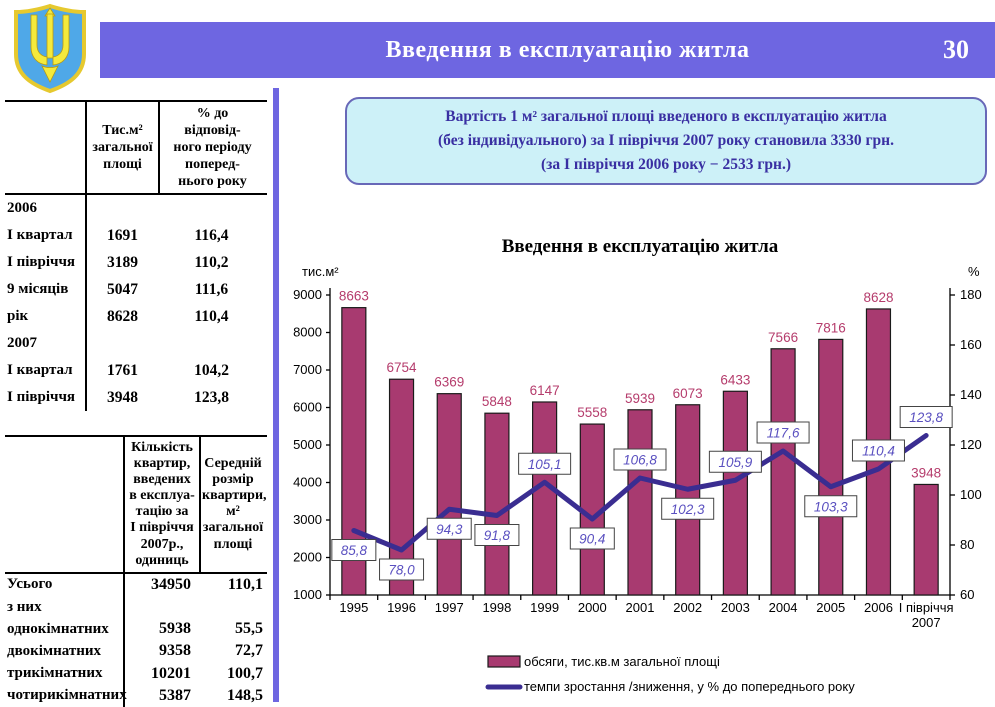  I want to click on x-axis-label: 1996, so click(401, 607).